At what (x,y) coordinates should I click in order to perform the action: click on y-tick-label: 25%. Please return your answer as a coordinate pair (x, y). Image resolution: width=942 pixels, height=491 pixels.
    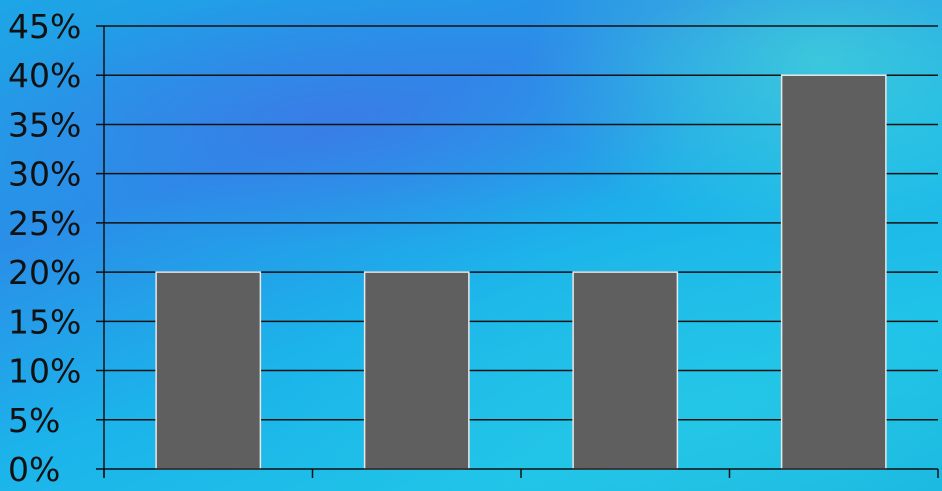
    Looking at the image, I should click on (44, 223).